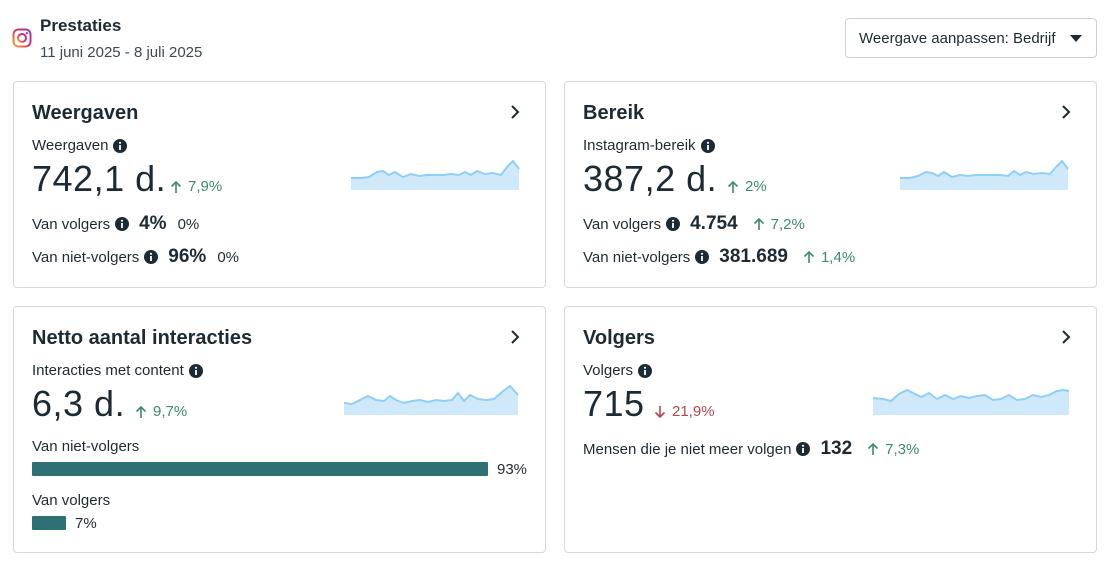 The image size is (1115, 568). Describe the element at coordinates (121, 52) in the screenshot. I see `date-range: 11 juni 2025 - 8 juli 2025` at that location.